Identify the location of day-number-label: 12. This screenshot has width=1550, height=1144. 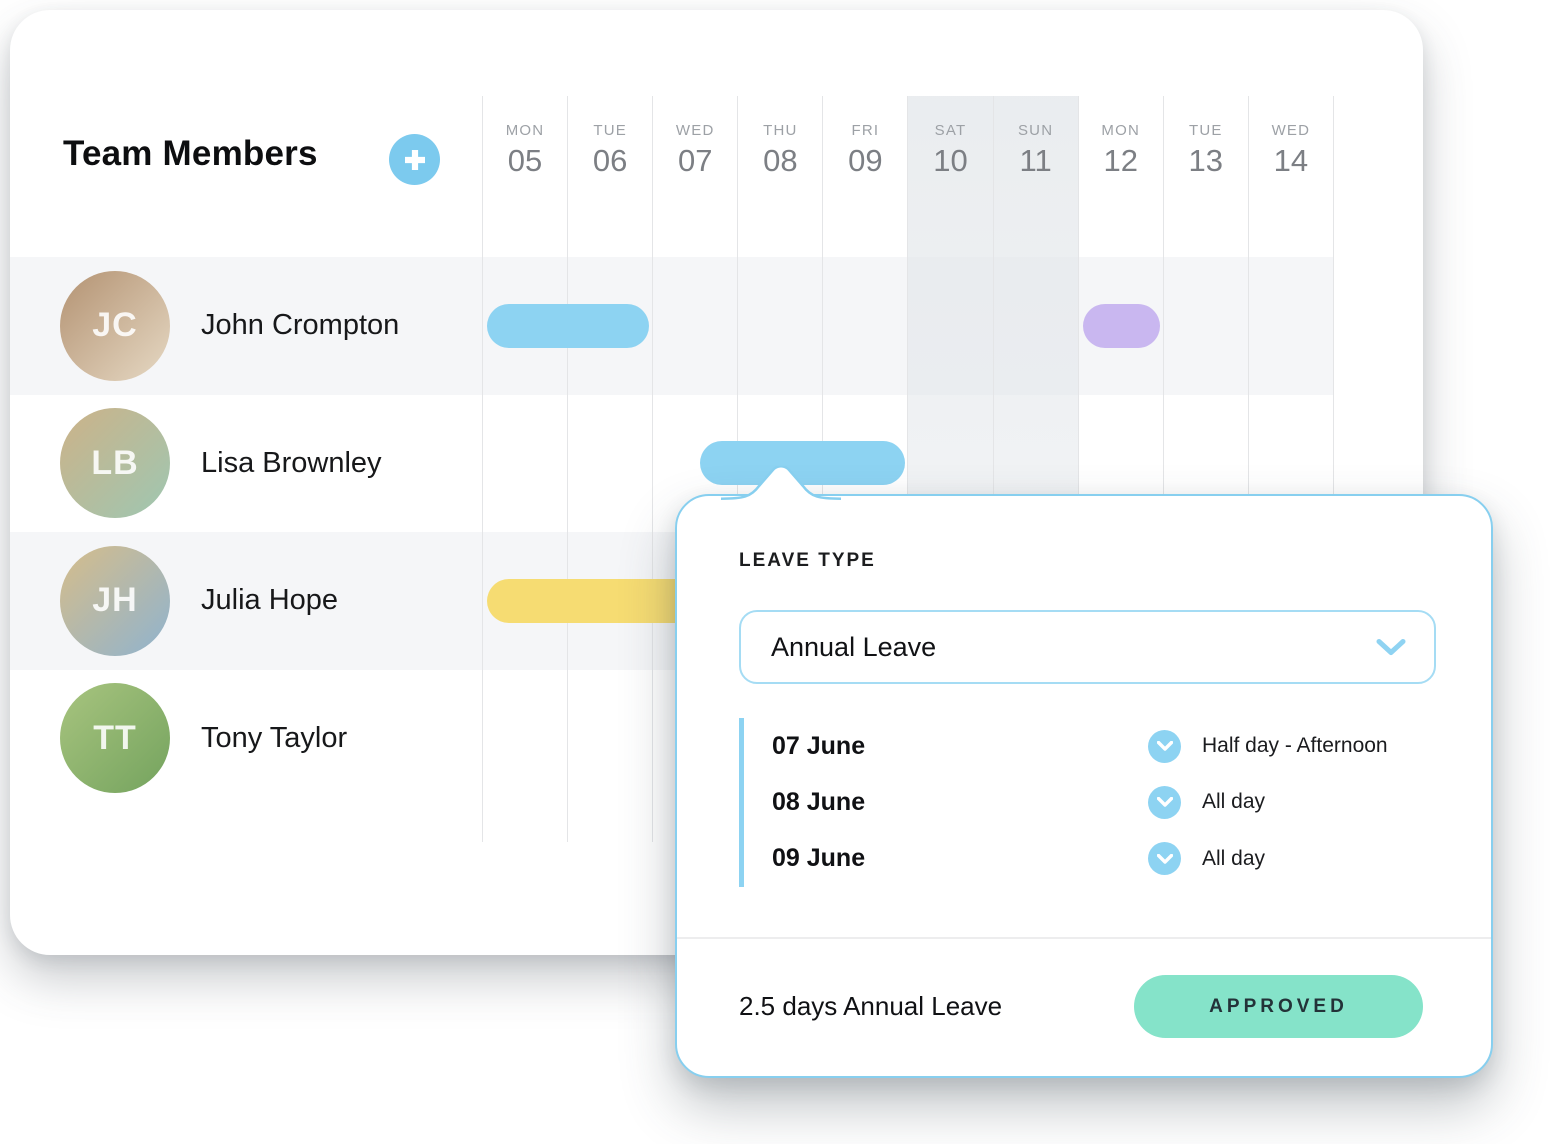
(1120, 160).